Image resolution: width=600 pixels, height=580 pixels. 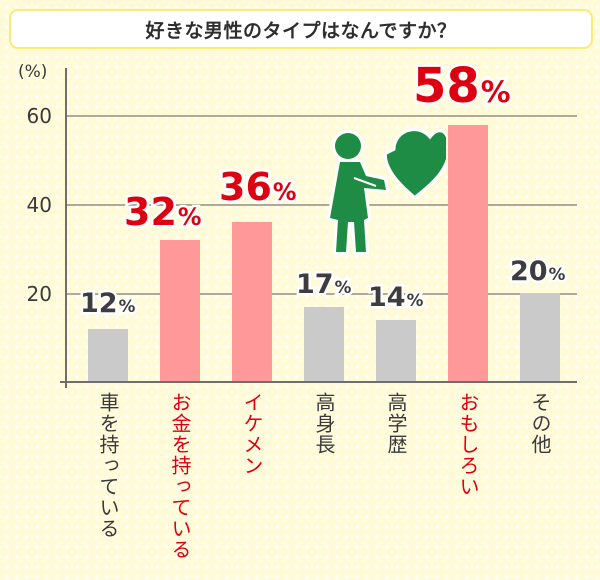 I want to click on bar-money, so click(x=180, y=311).